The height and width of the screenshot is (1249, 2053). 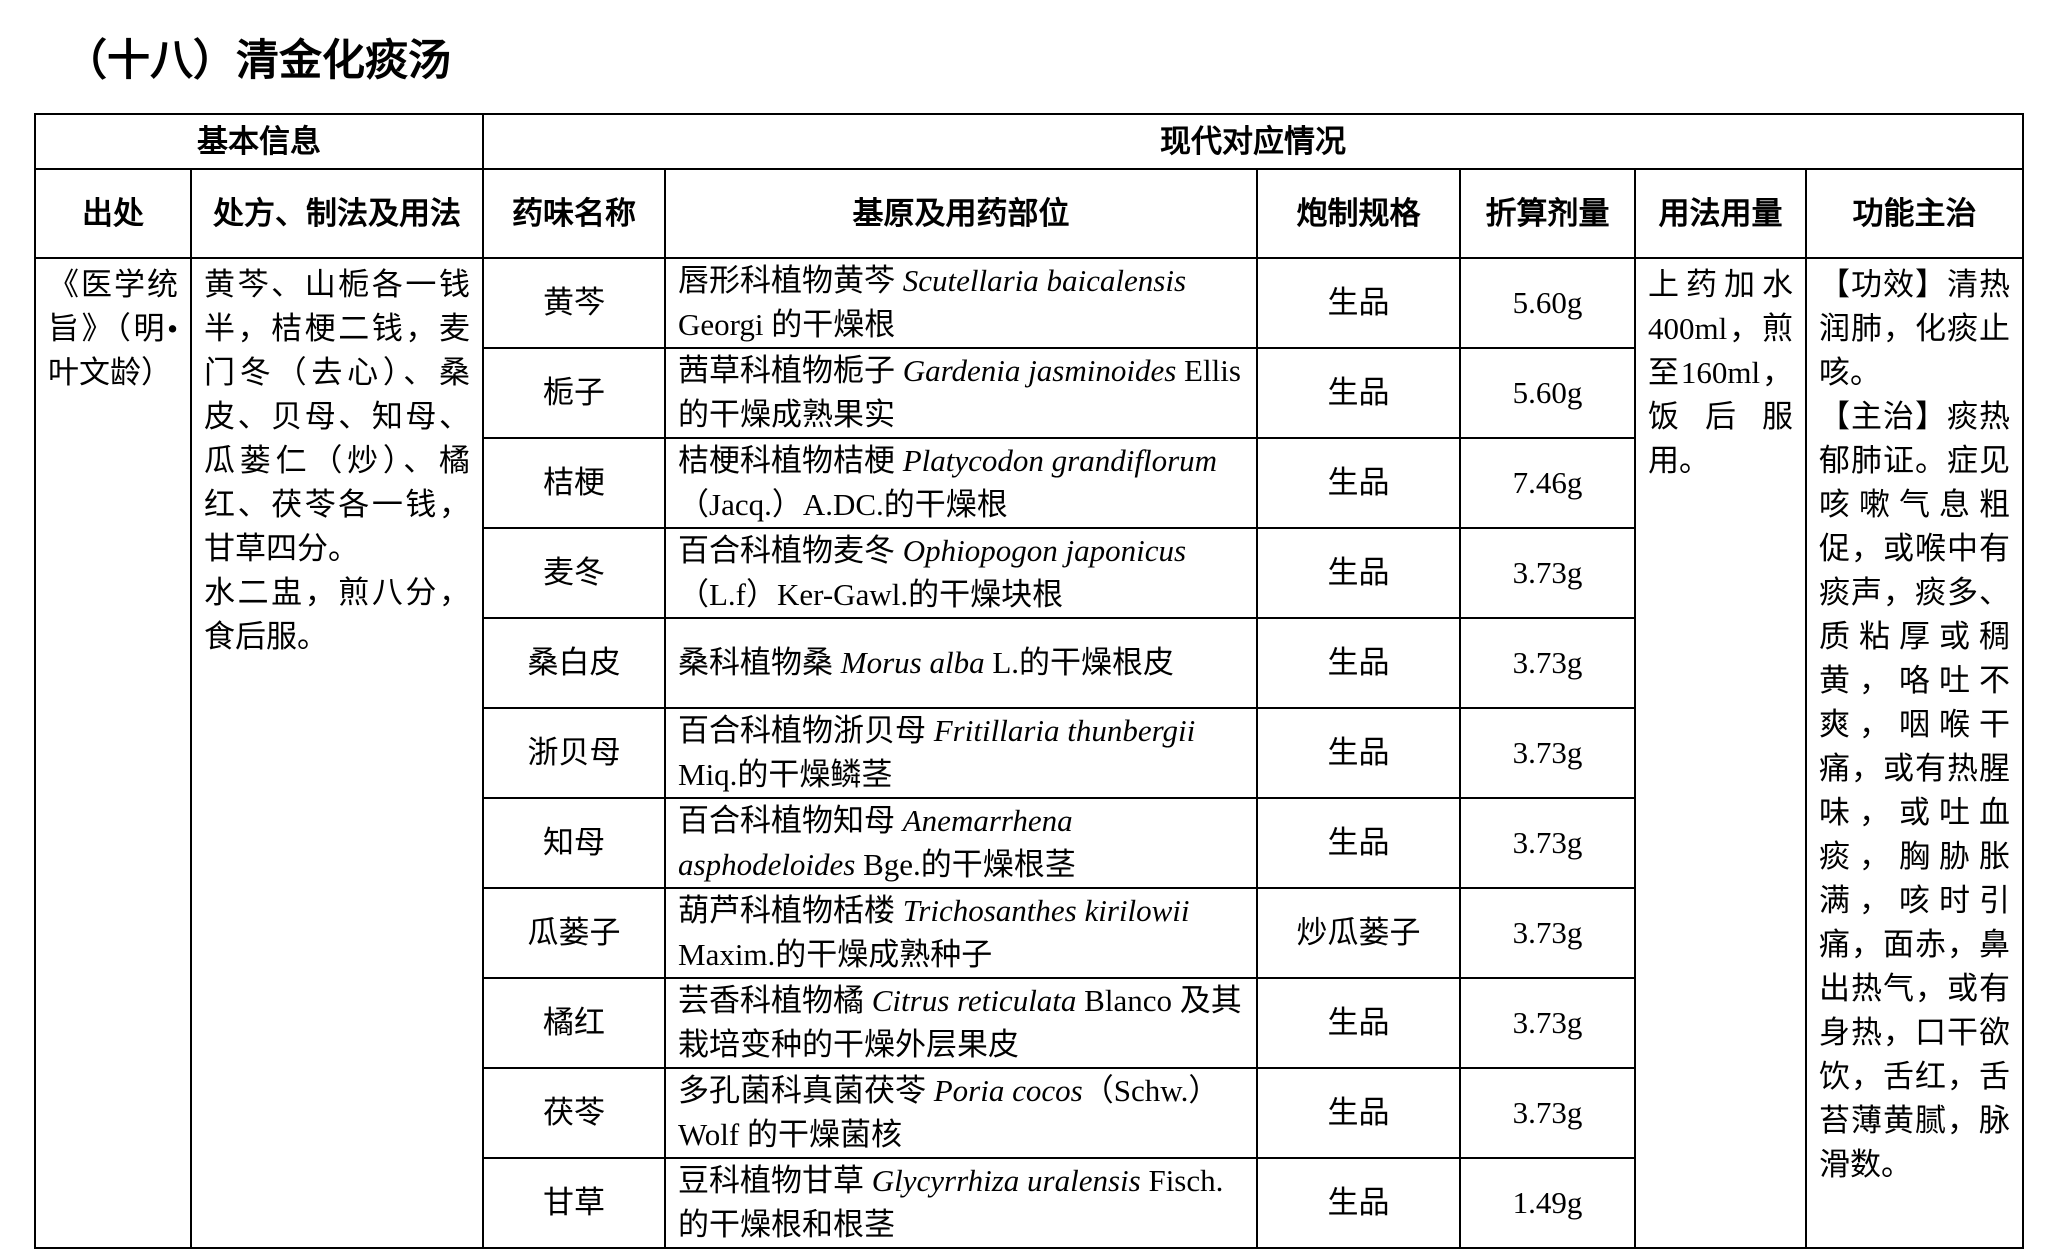 What do you see at coordinates (1044, 280) in the screenshot?
I see `latin-name: Scutellaria baicalensis` at bounding box center [1044, 280].